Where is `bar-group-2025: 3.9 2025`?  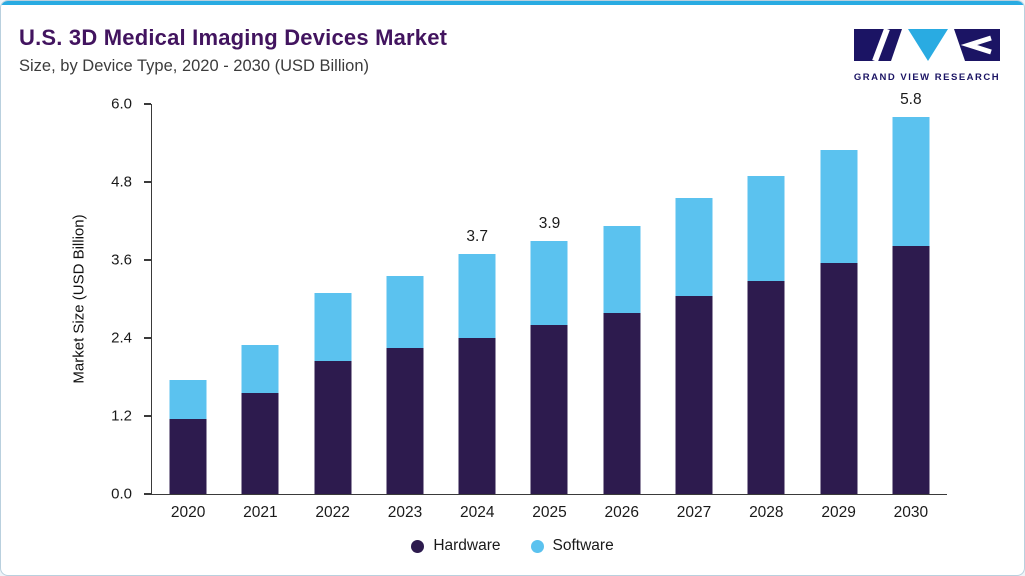
bar-group-2025: 3.9 2025 is located at coordinates (549, 312).